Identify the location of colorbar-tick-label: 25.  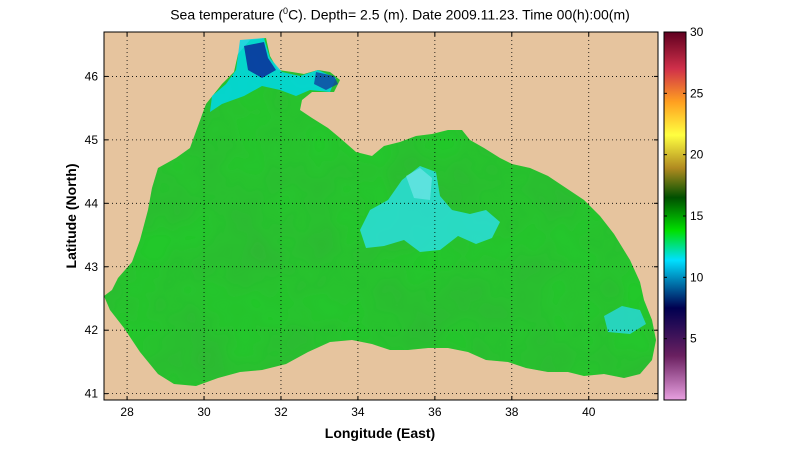
(697, 93).